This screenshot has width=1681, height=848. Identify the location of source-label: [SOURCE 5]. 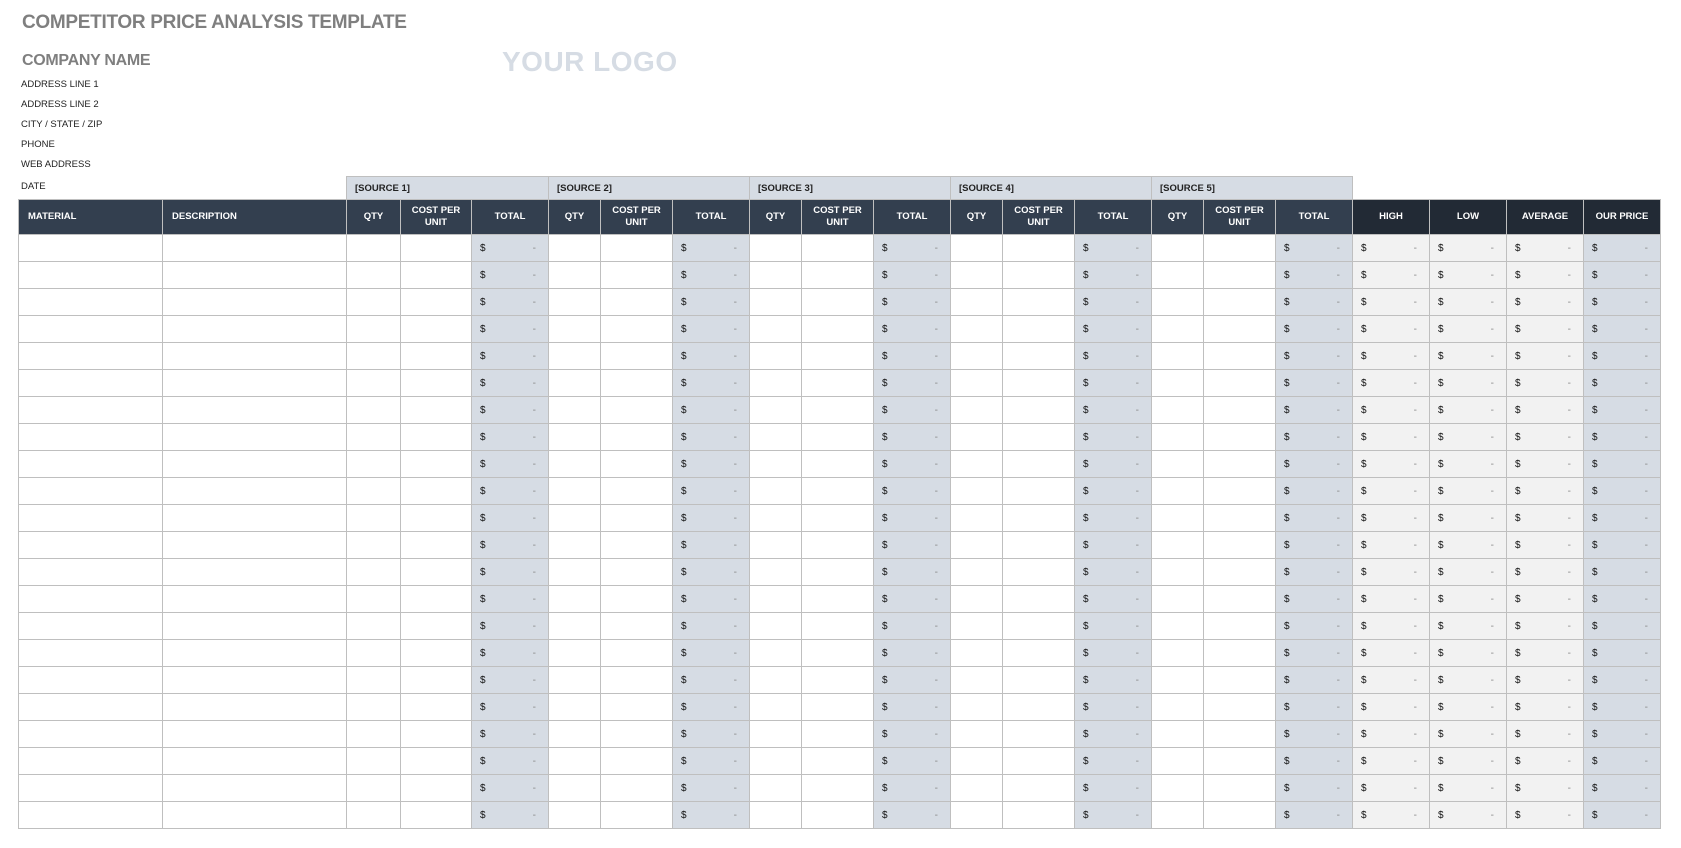
(1252, 188).